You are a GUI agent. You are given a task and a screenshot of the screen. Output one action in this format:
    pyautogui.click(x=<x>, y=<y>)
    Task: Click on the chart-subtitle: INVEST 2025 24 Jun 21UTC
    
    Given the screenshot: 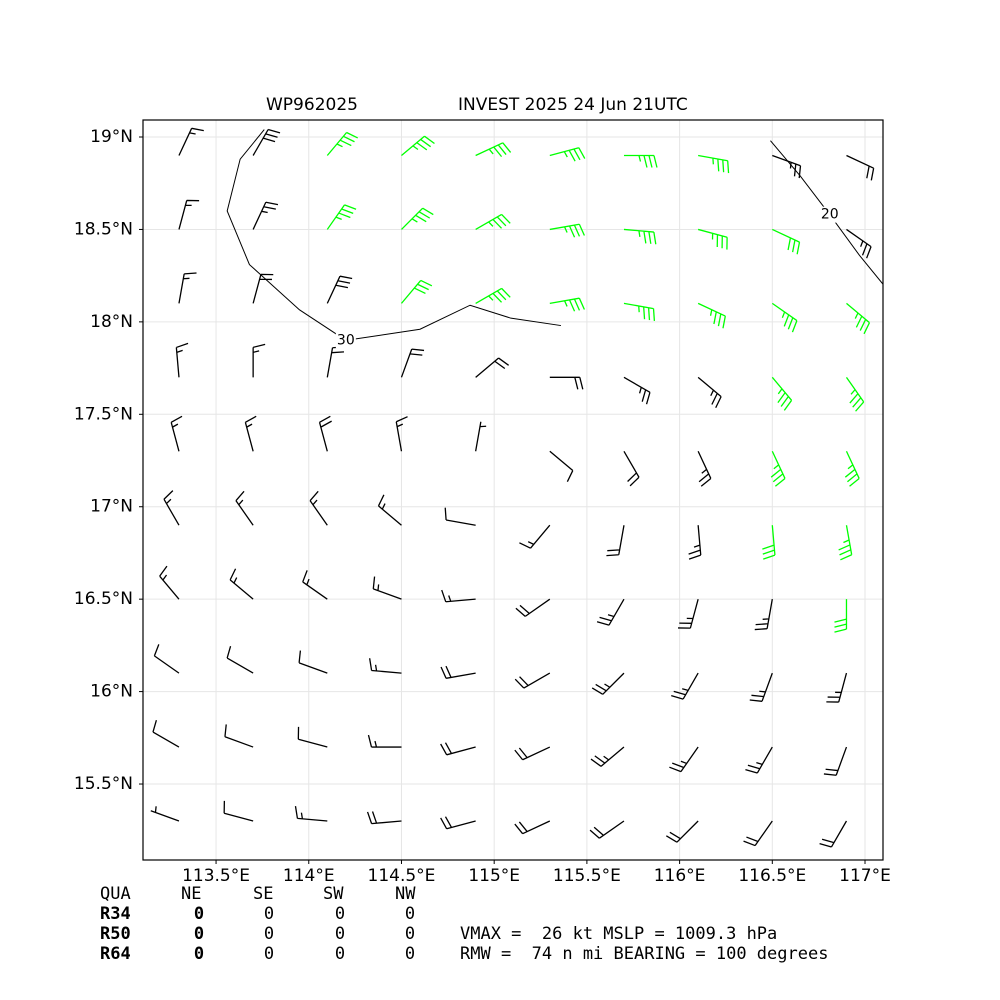 What is the action you would take?
    pyautogui.click(x=573, y=105)
    